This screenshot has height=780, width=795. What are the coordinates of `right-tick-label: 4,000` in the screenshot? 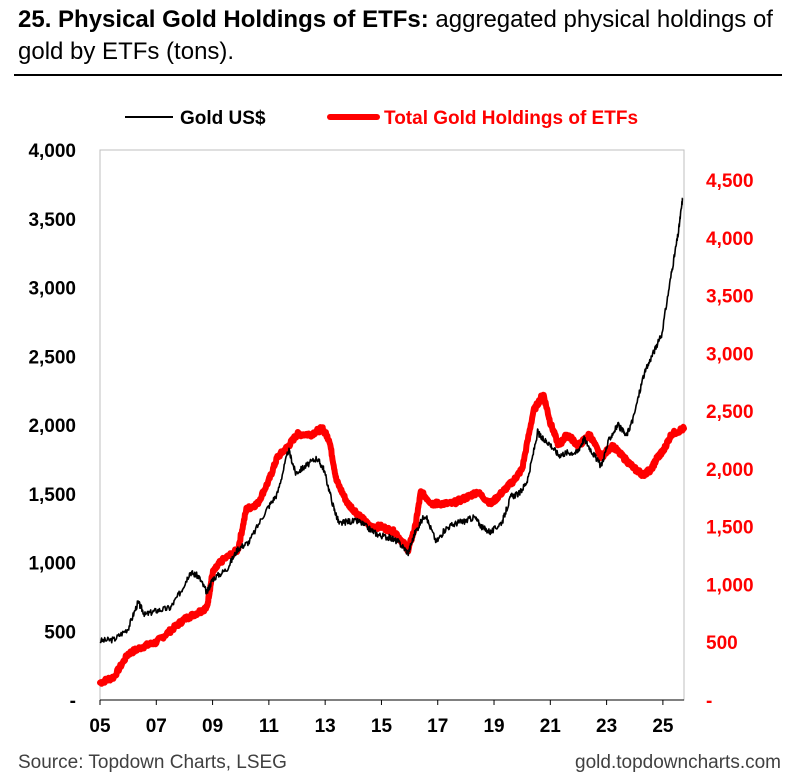 It's located at (730, 239).